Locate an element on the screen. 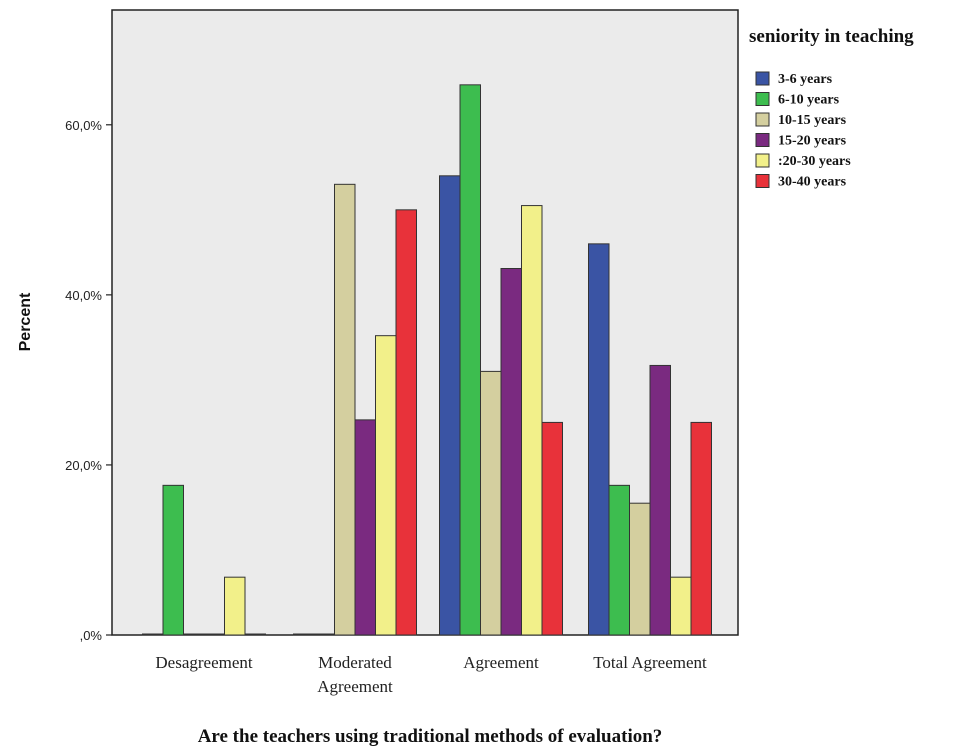 Image resolution: width=967 pixels, height=747 pixels. y-tick-label: ,0% is located at coordinates (91, 635).